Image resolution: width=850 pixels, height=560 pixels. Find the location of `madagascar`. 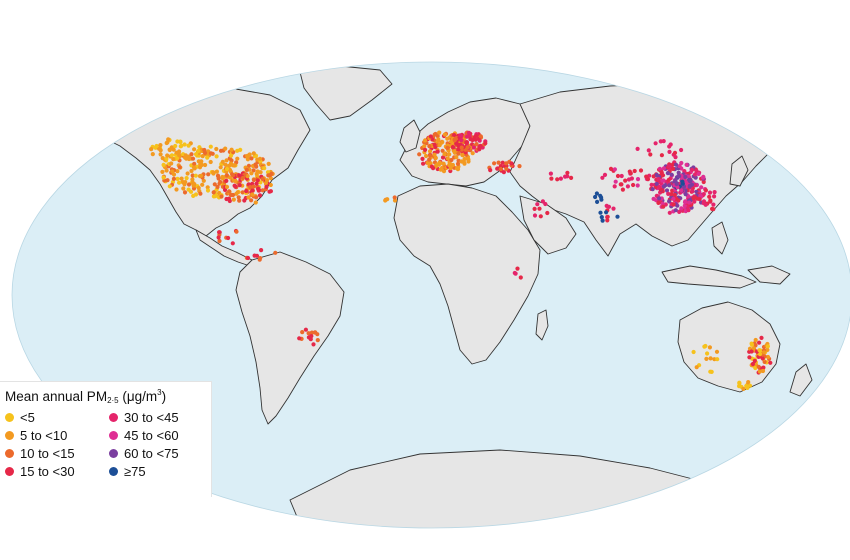

madagascar is located at coordinates (542, 325).